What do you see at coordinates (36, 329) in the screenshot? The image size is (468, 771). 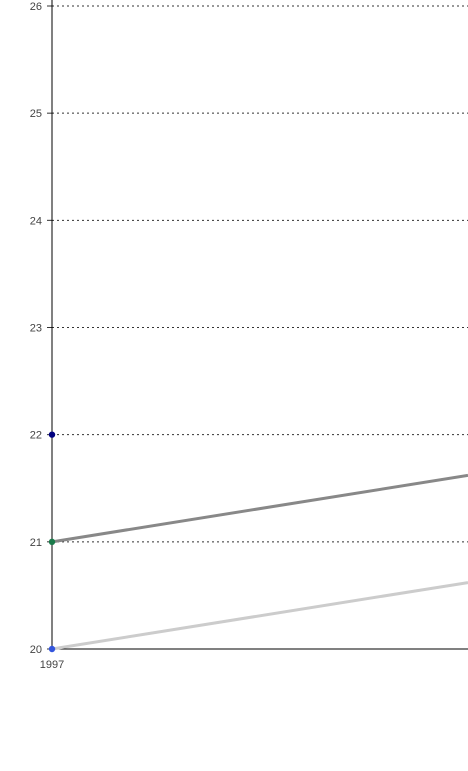 I see `y-tick-label-23: 23` at bounding box center [36, 329].